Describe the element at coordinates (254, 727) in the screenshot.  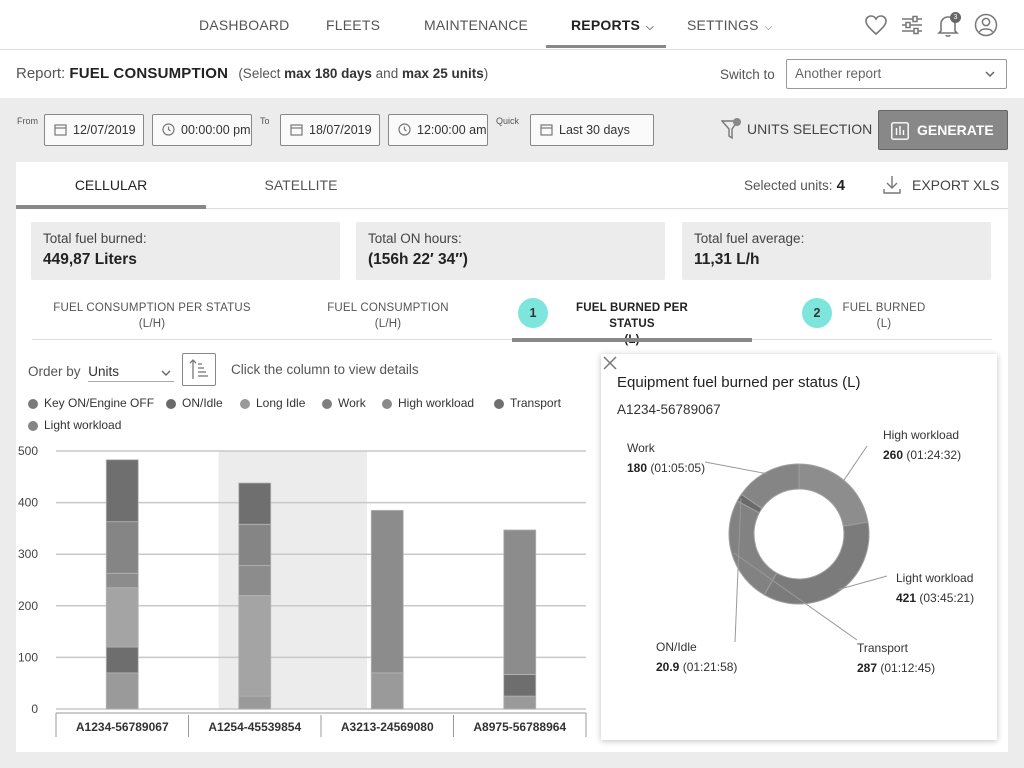
I see `x-tick-label: A1254-45539854` at that location.